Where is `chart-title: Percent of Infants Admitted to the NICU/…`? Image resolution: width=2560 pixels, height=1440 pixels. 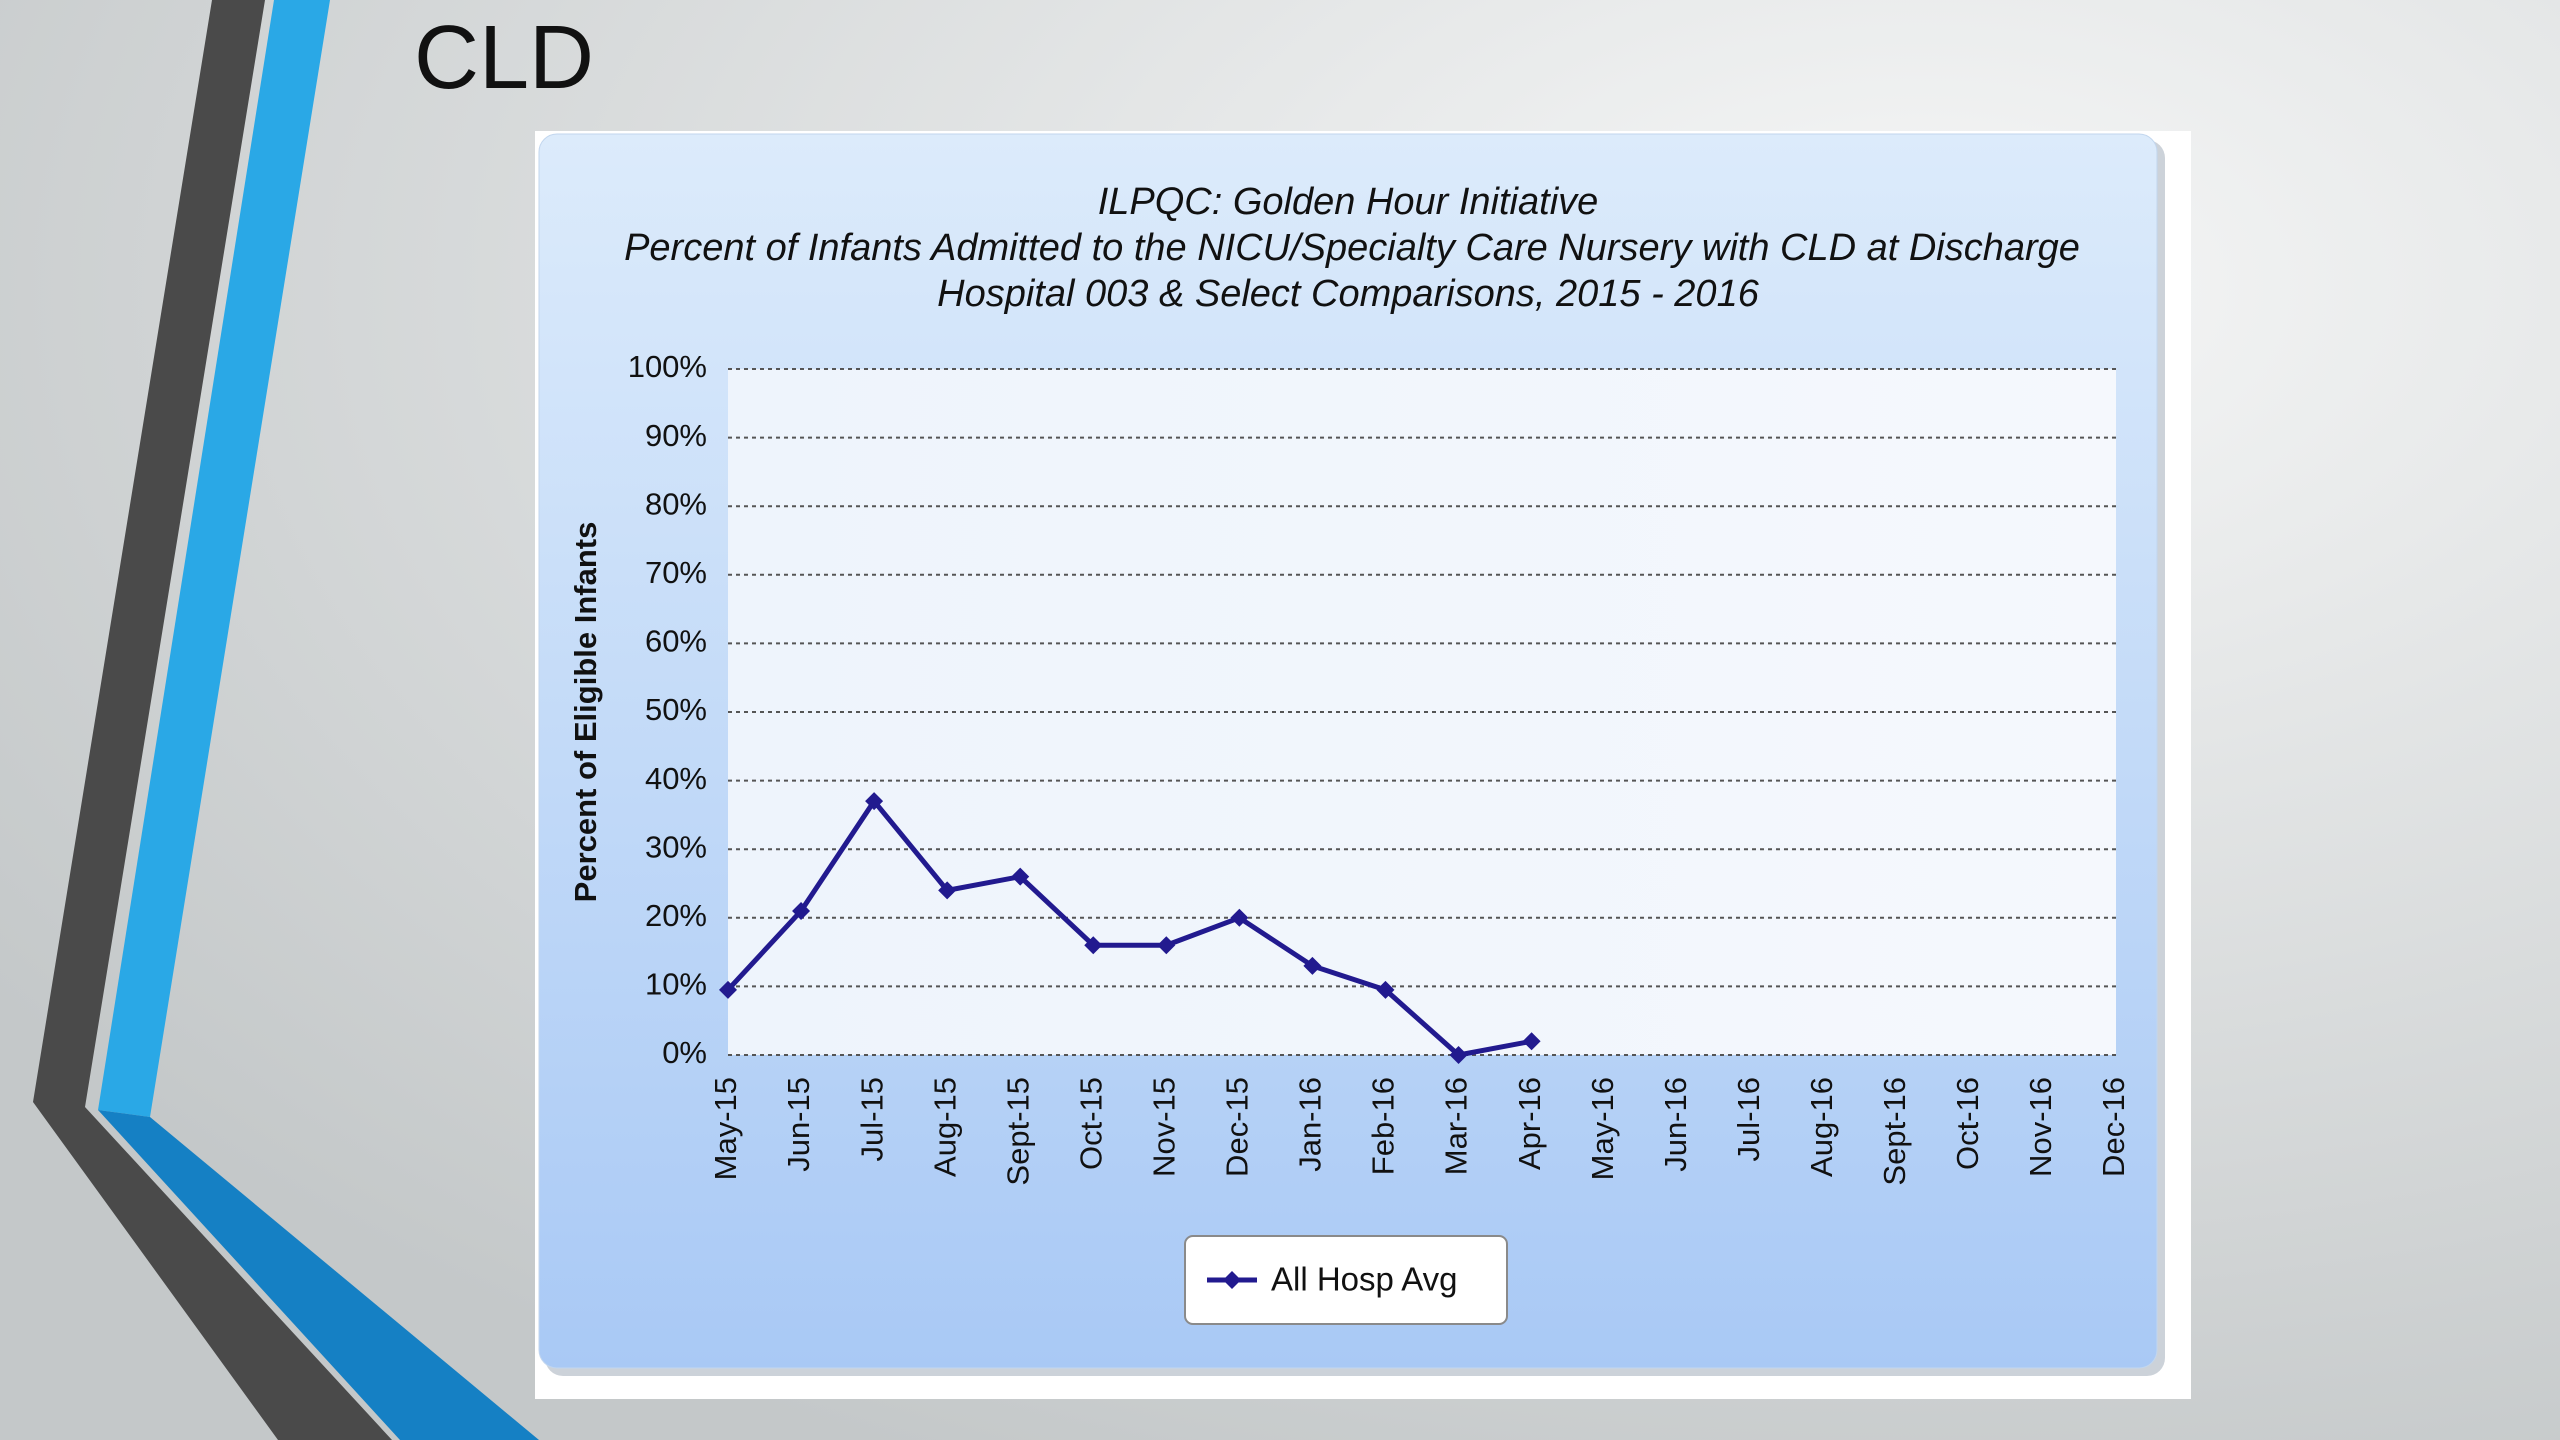
chart-title: Percent of Infants Admitted to the NICU/… is located at coordinates (1352, 248).